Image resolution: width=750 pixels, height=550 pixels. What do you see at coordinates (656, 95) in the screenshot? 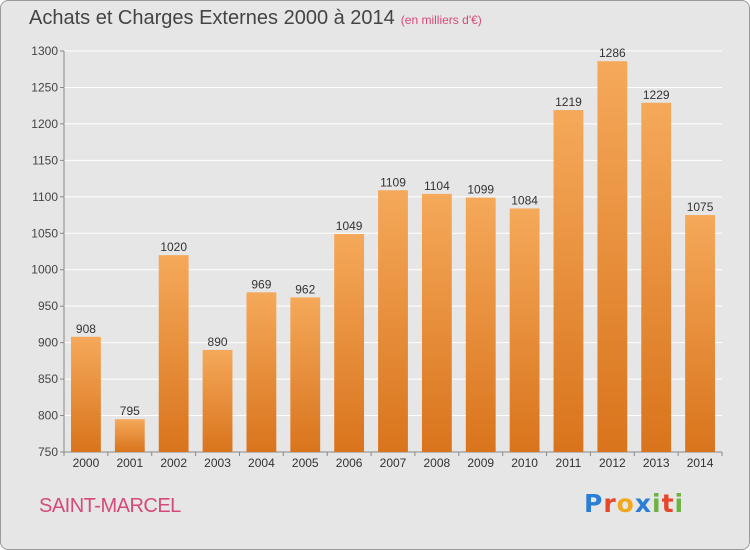
I see `data-label: 1229` at bounding box center [656, 95].